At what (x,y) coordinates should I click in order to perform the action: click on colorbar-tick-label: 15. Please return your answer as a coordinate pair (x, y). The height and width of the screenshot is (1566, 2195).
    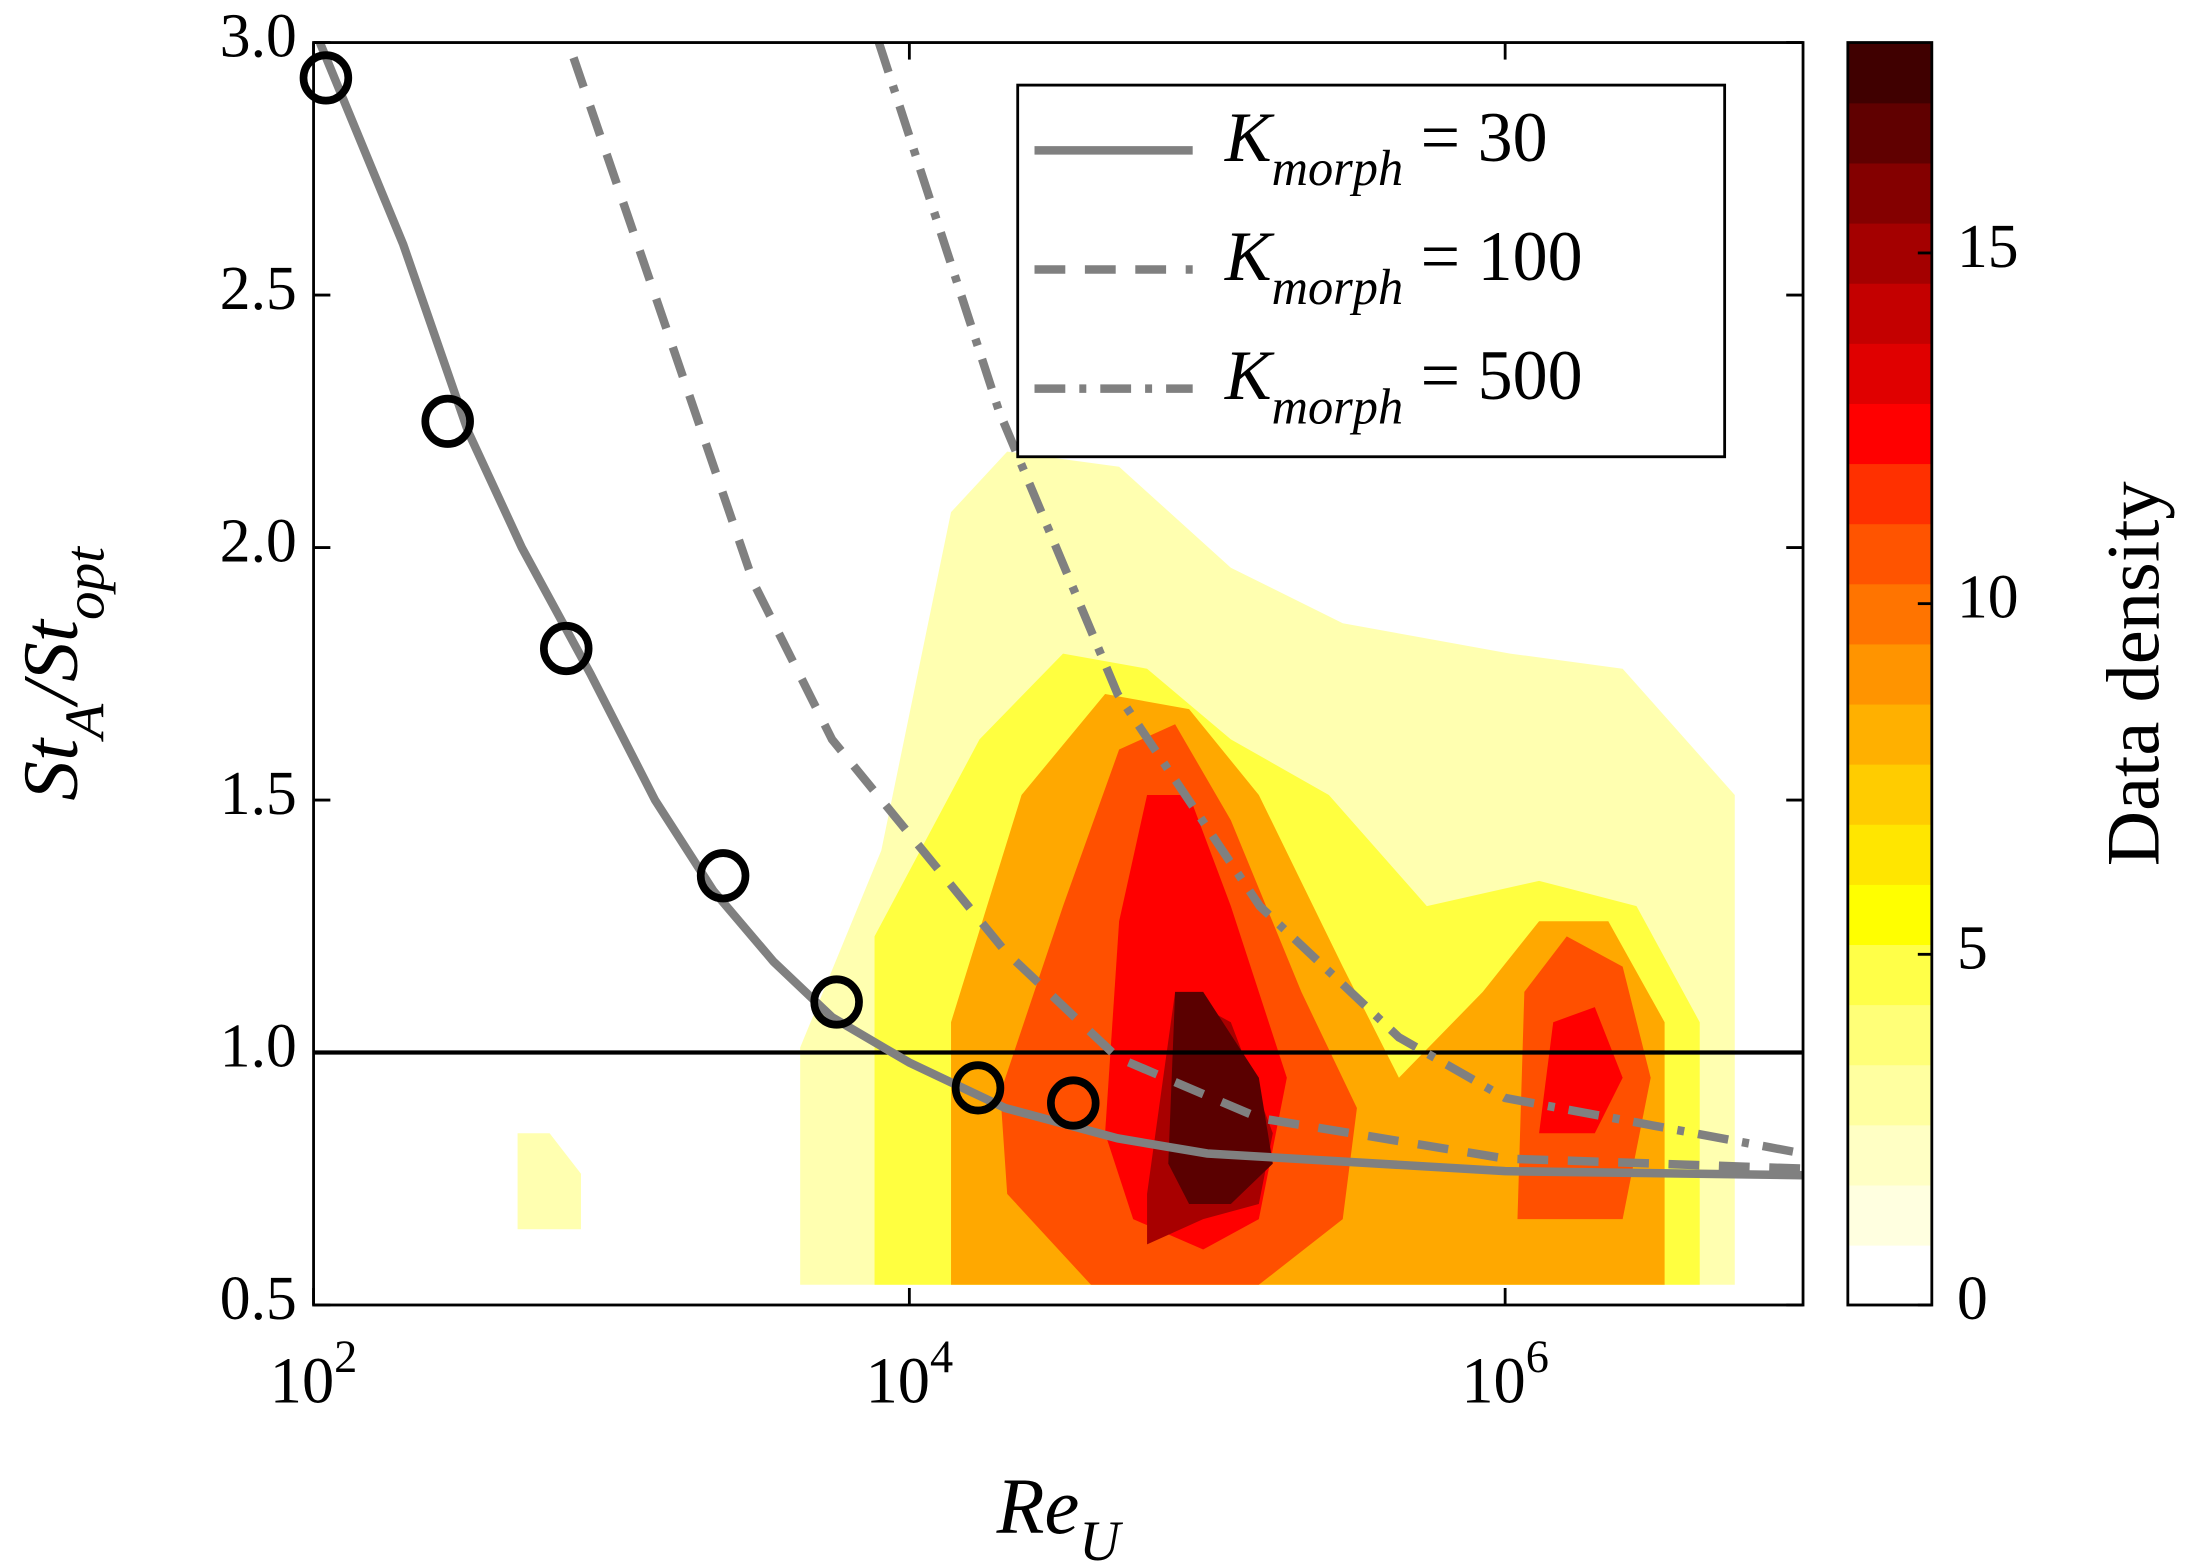
    Looking at the image, I should click on (1988, 247).